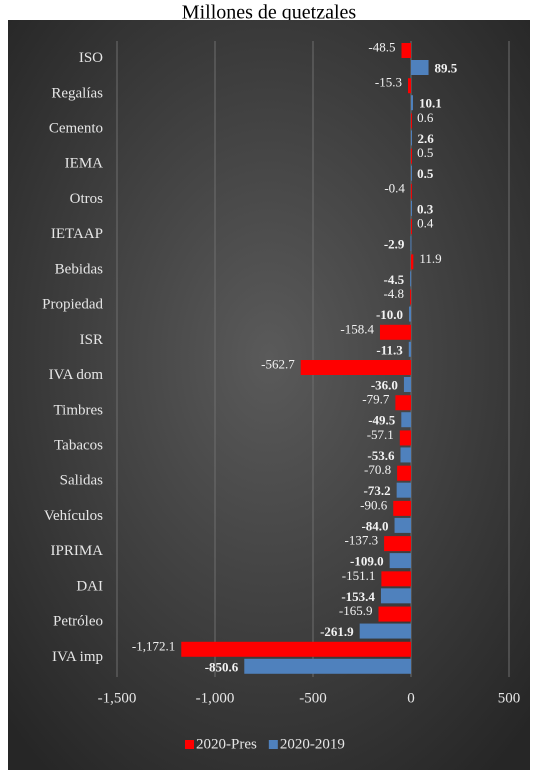  What do you see at coordinates (313, 698) in the screenshot?
I see `x-tick-label: -500` at bounding box center [313, 698].